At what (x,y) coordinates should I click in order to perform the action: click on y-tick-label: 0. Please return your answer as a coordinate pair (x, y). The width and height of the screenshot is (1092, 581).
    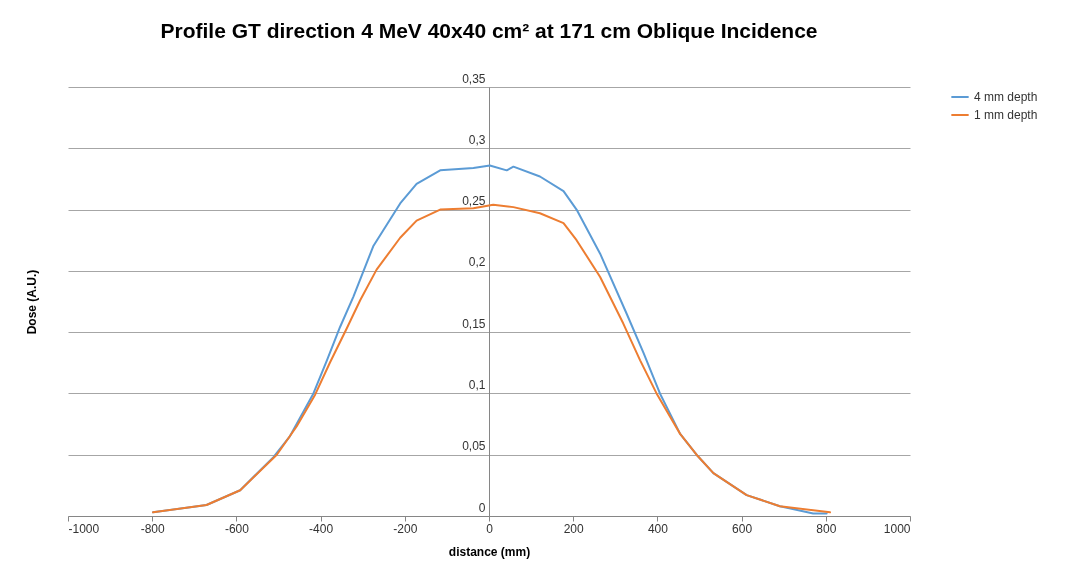
    Looking at the image, I should click on (482, 507).